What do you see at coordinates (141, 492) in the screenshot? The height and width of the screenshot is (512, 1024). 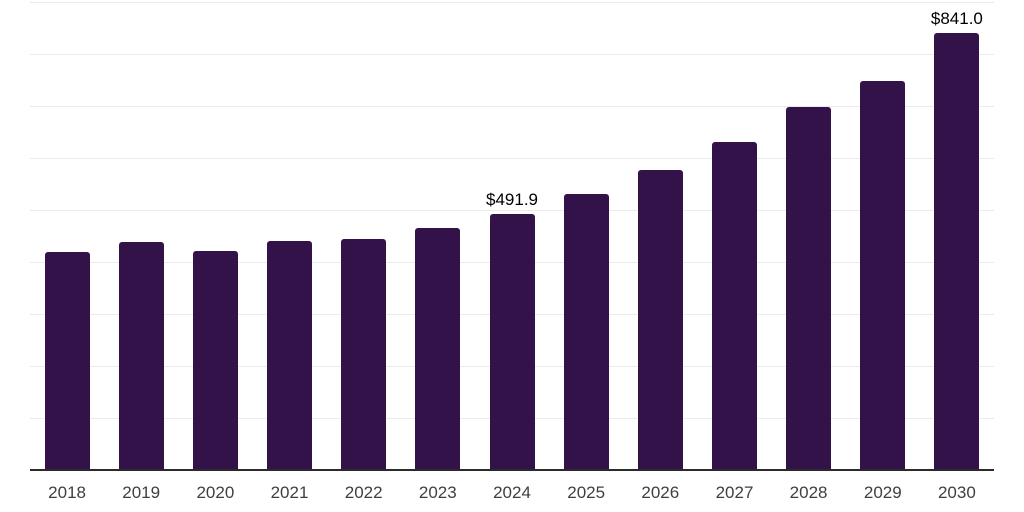 I see `x-axis-label: 2019` at bounding box center [141, 492].